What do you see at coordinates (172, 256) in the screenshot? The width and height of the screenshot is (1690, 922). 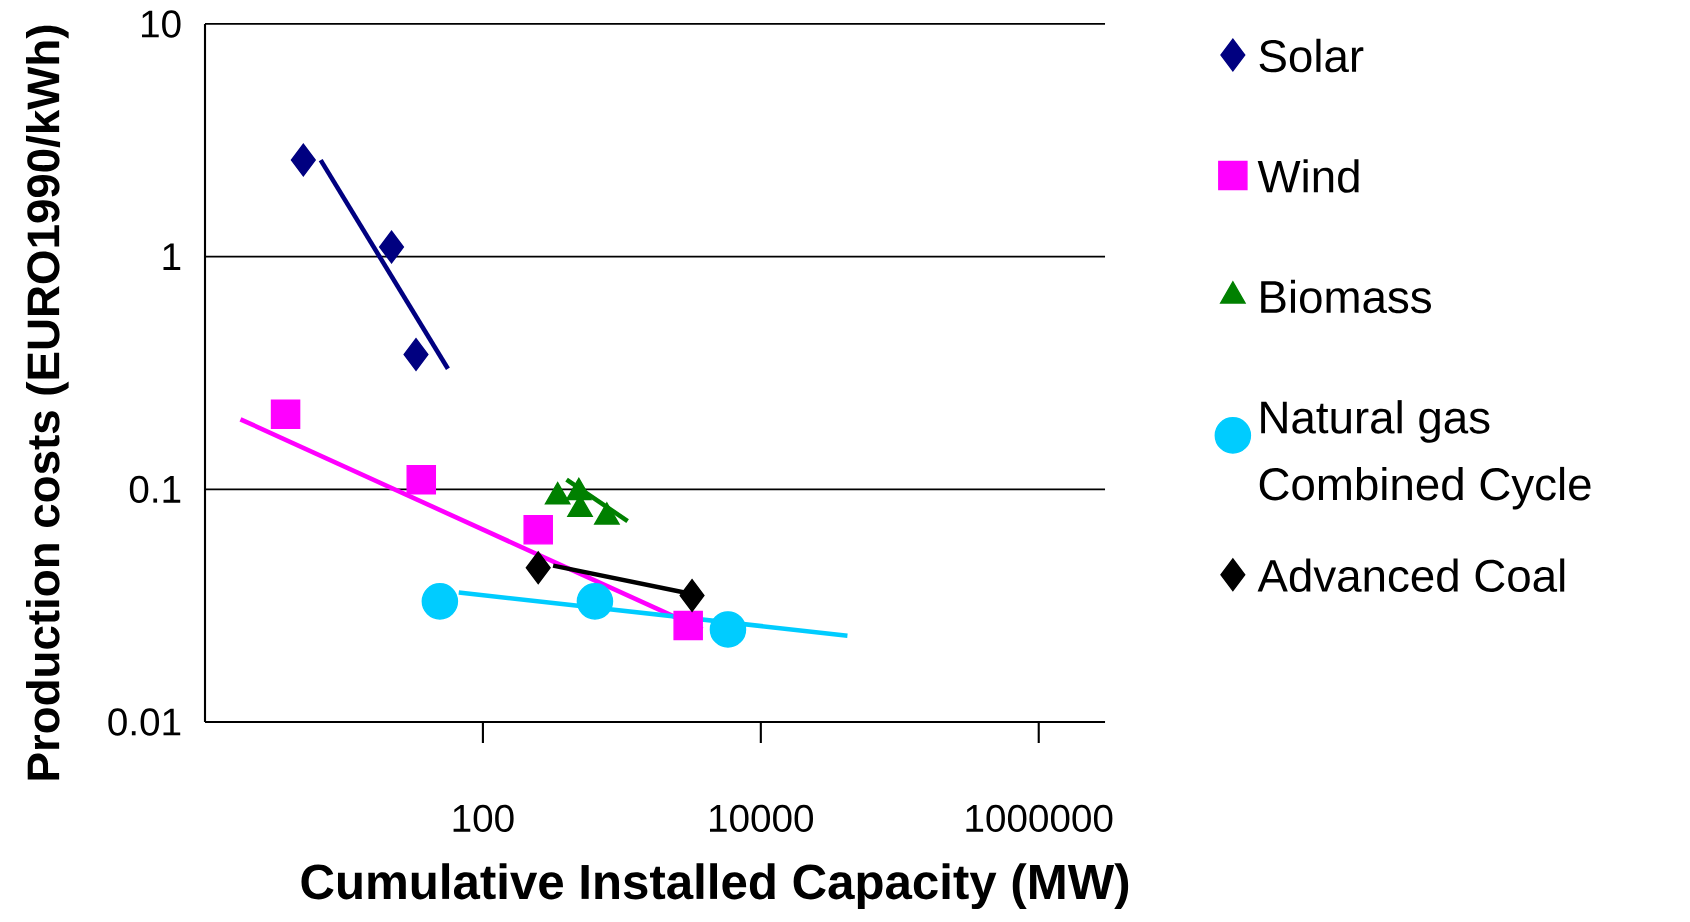 I see `y-tick-label: 1` at bounding box center [172, 256].